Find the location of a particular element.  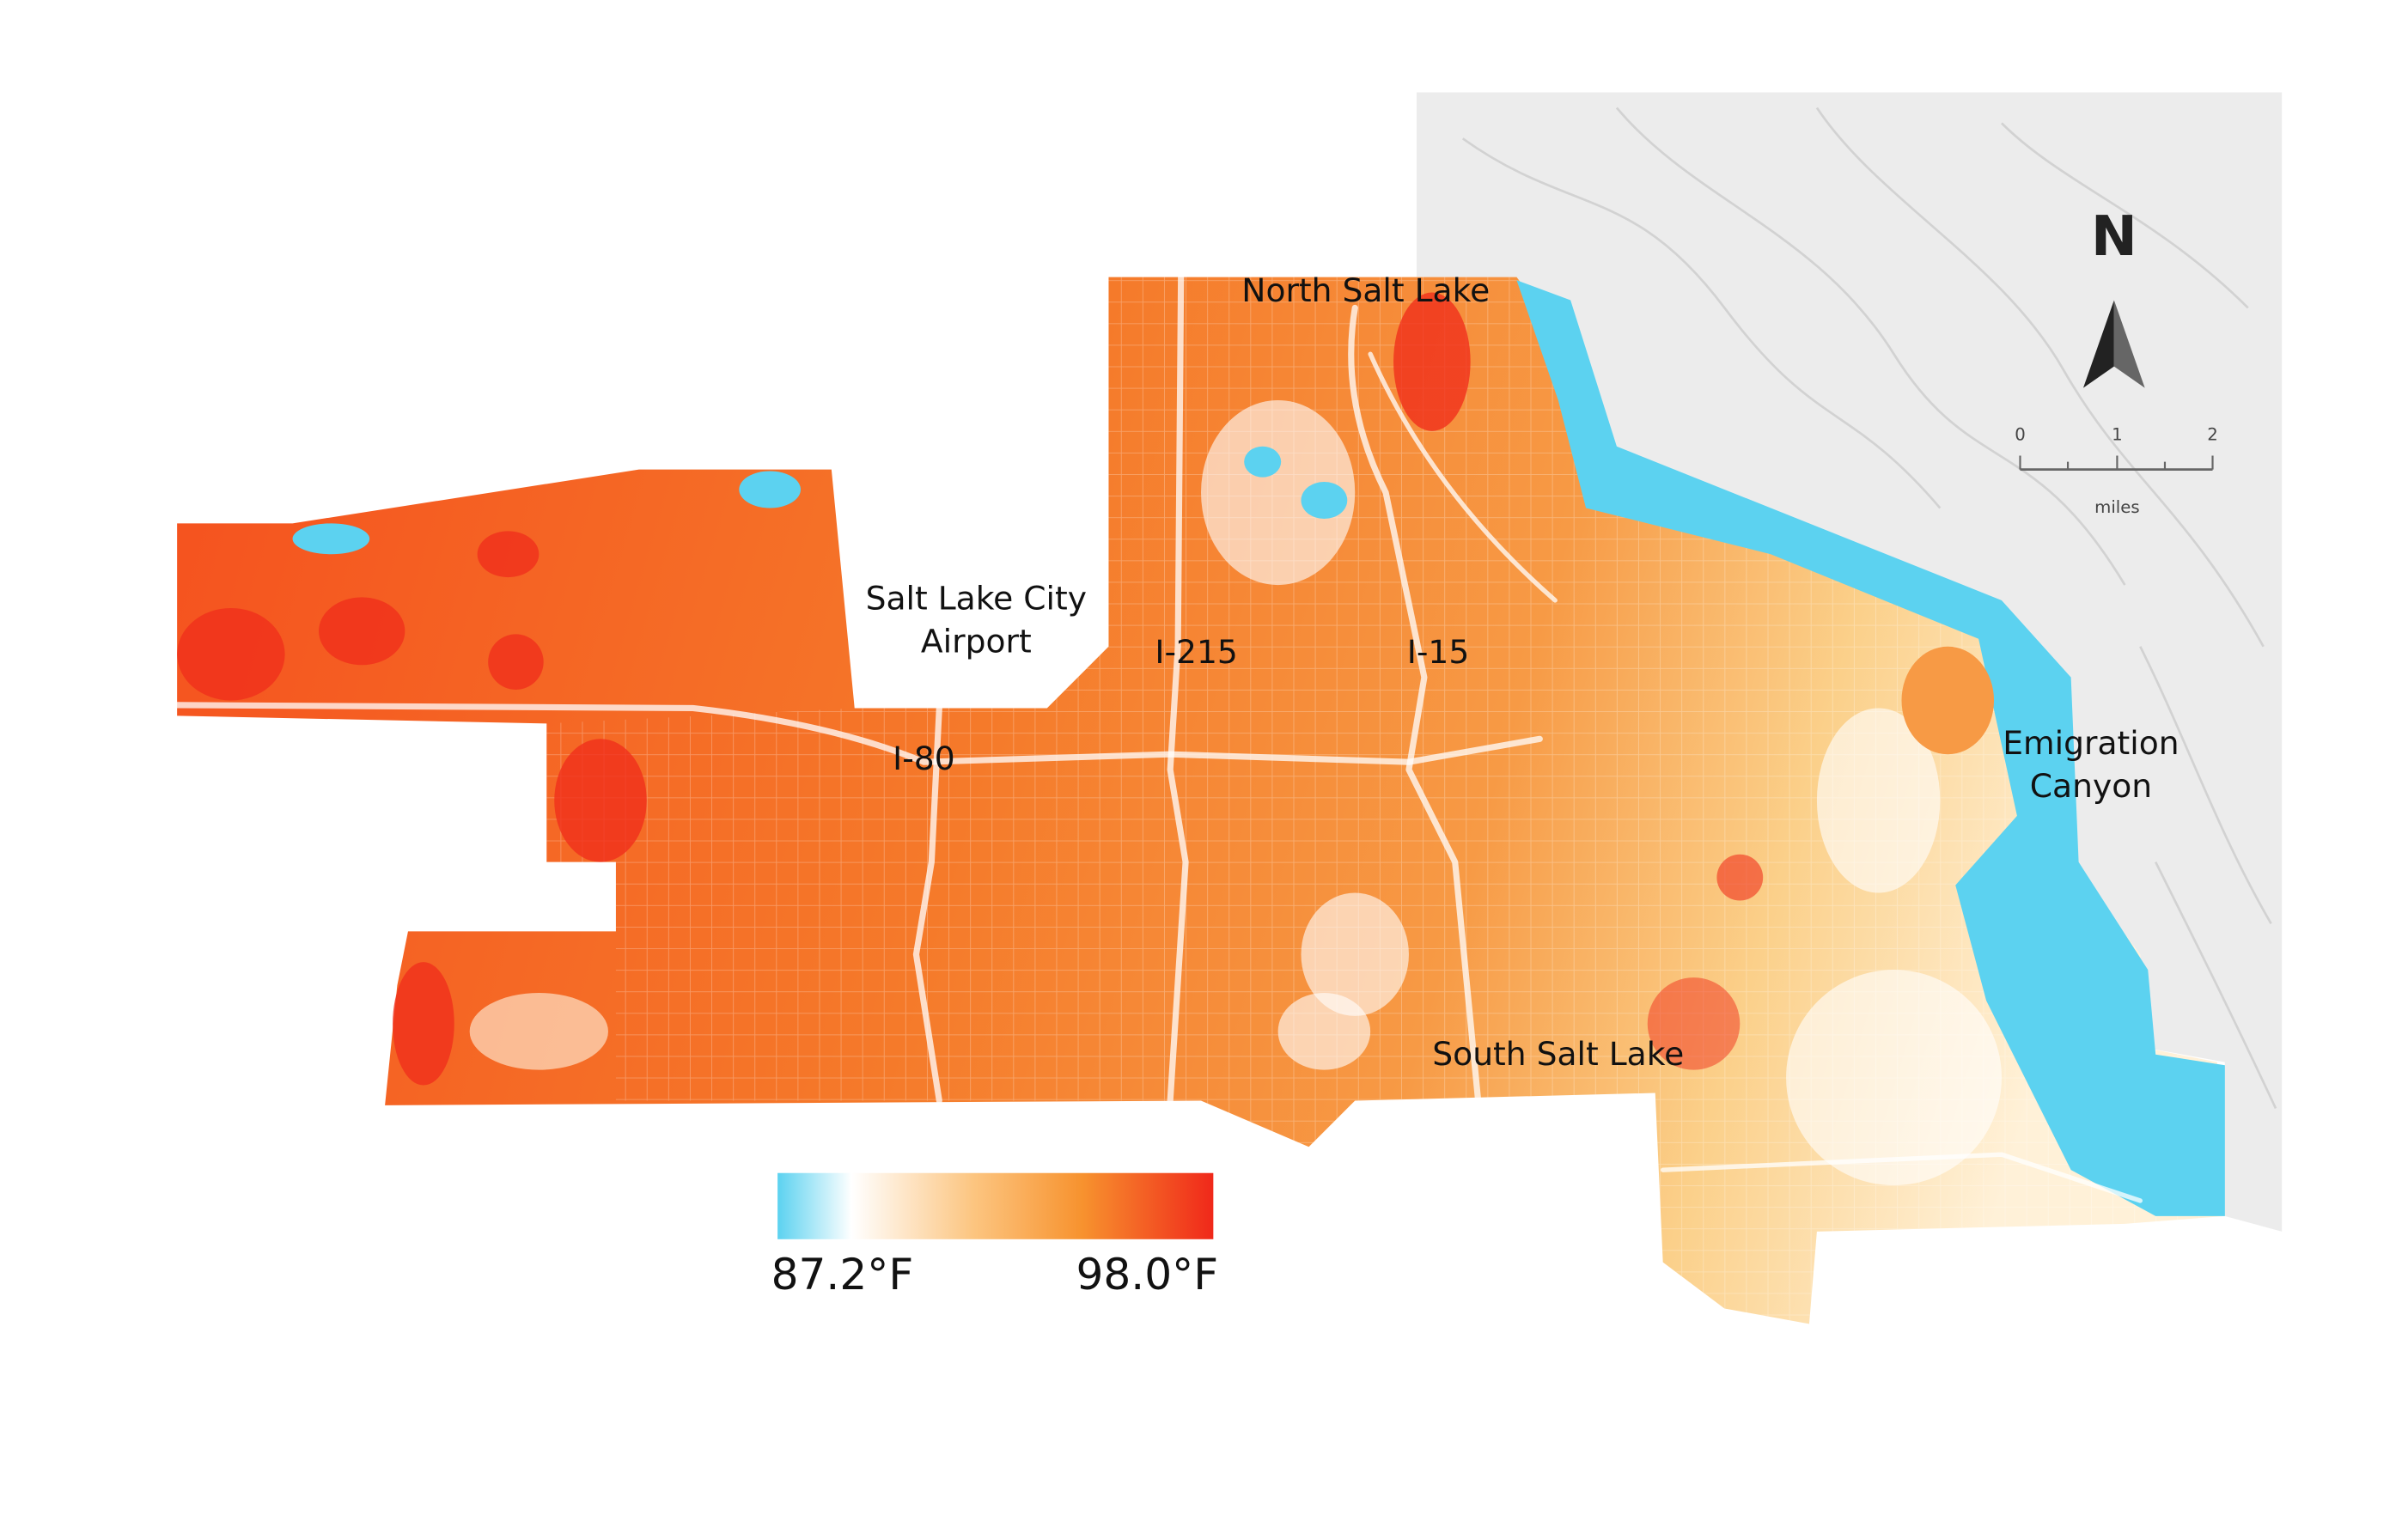

place-label: Salt Lake City is located at coordinates (976, 598).